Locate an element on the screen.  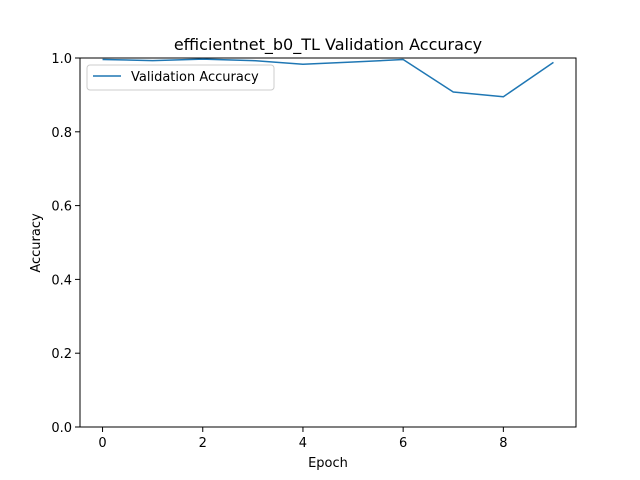
y-tick-label: 0.2 is located at coordinates (61, 354).